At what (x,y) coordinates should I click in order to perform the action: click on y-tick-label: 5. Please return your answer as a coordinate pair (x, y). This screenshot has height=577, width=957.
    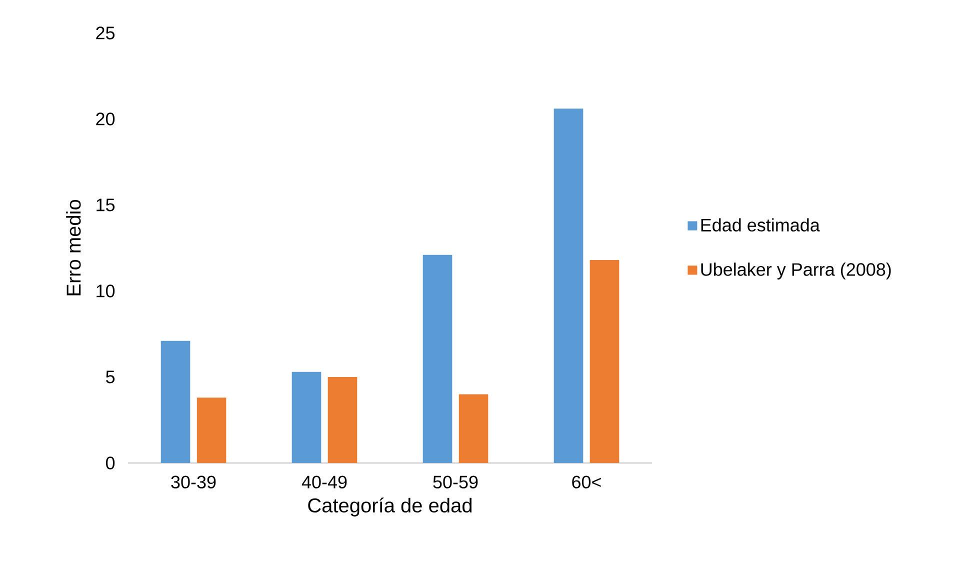
    Looking at the image, I should click on (110, 377).